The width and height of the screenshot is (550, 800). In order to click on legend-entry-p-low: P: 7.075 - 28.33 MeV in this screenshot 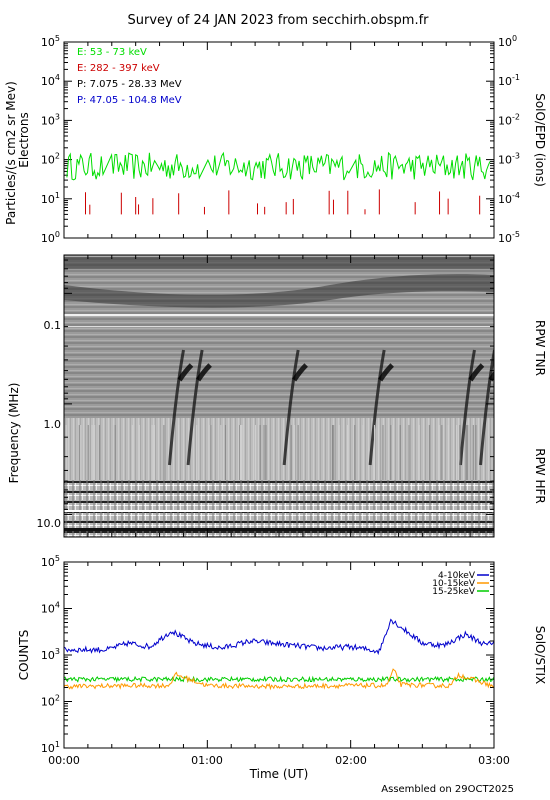, I will do `click(129, 84)`.